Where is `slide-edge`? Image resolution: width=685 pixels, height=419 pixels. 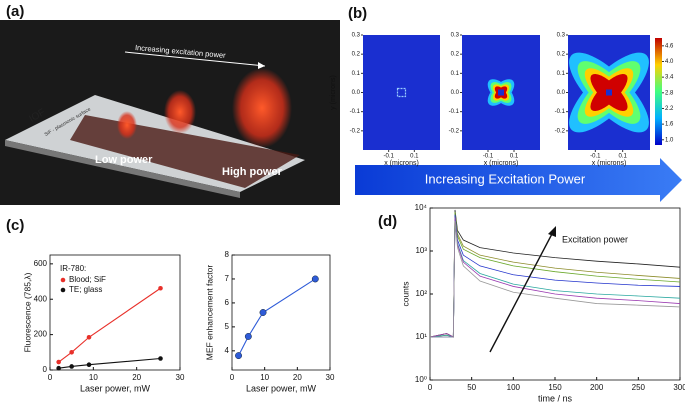
slide-edge is located at coordinates (122, 169).